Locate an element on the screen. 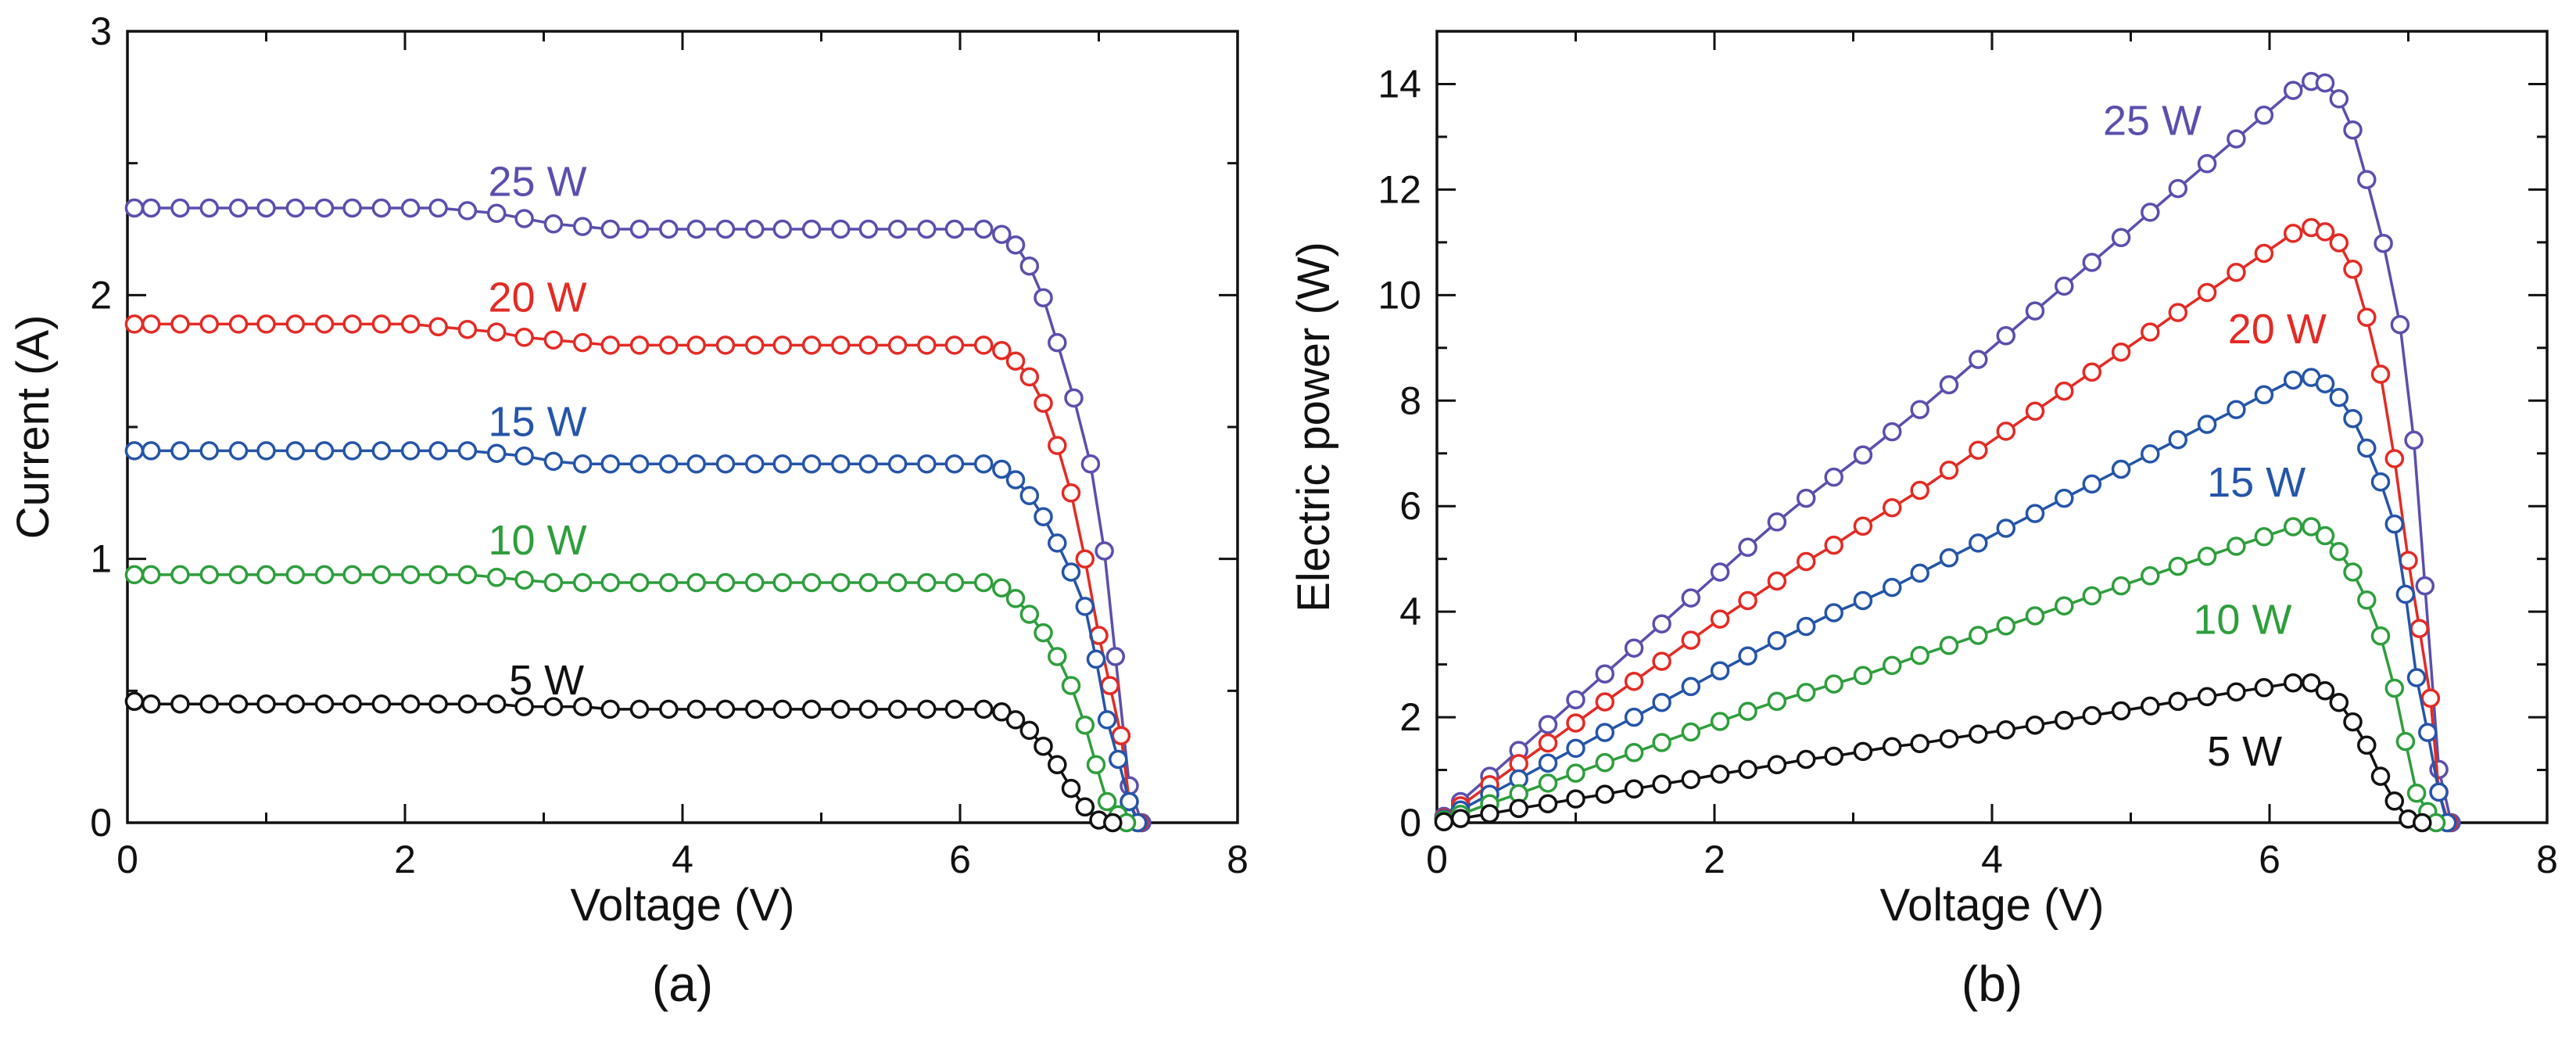 This screenshot has height=1037, width=2576. x-tick-label: 0 is located at coordinates (127, 859).